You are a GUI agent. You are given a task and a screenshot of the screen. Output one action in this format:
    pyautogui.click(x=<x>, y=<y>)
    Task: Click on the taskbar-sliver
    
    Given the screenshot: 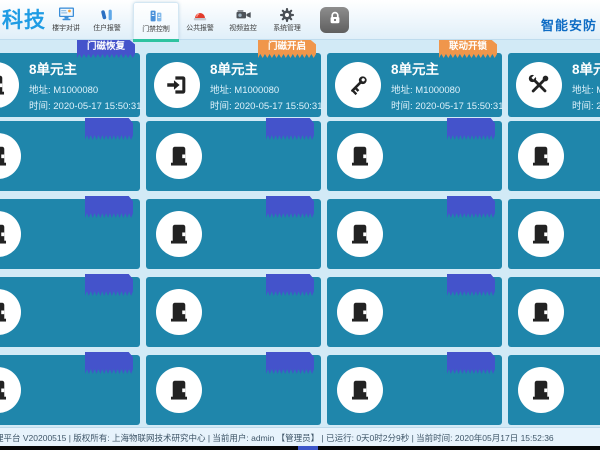 What is the action you would take?
    pyautogui.click(x=308, y=448)
    